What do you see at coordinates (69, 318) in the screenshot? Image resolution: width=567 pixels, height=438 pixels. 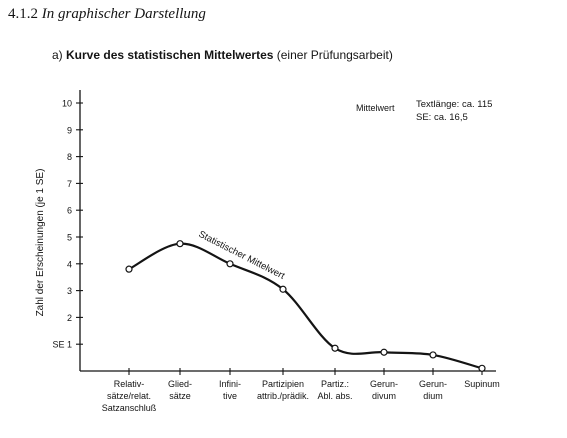 I see `y-tick-label: 2` at bounding box center [69, 318].